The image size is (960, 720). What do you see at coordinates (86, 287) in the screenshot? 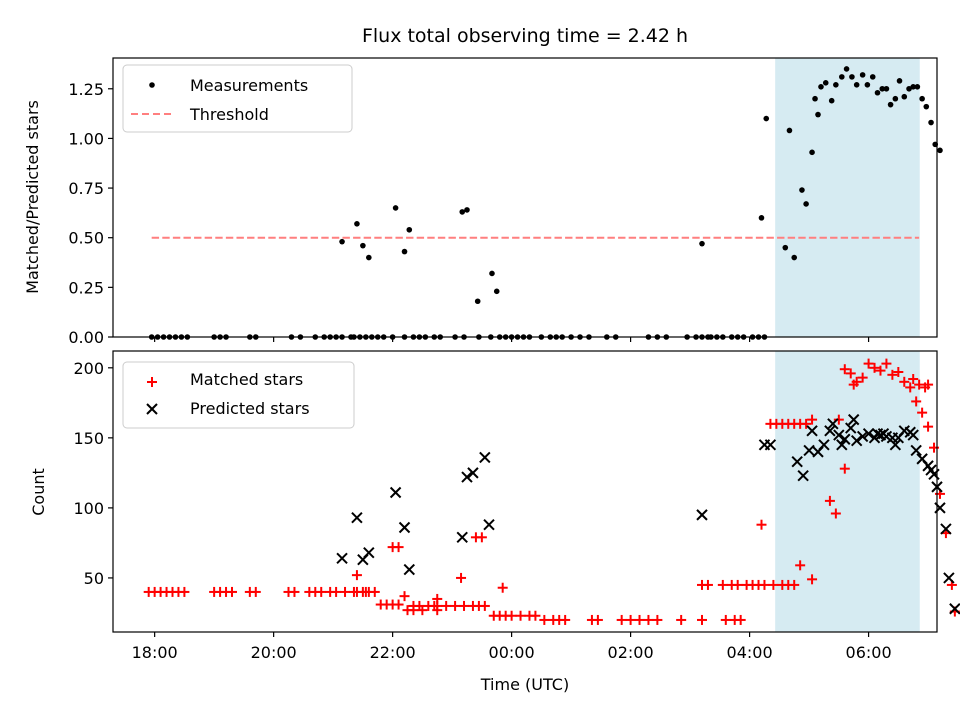
I see `top-y-tick-label: 0.25` at bounding box center [86, 287].